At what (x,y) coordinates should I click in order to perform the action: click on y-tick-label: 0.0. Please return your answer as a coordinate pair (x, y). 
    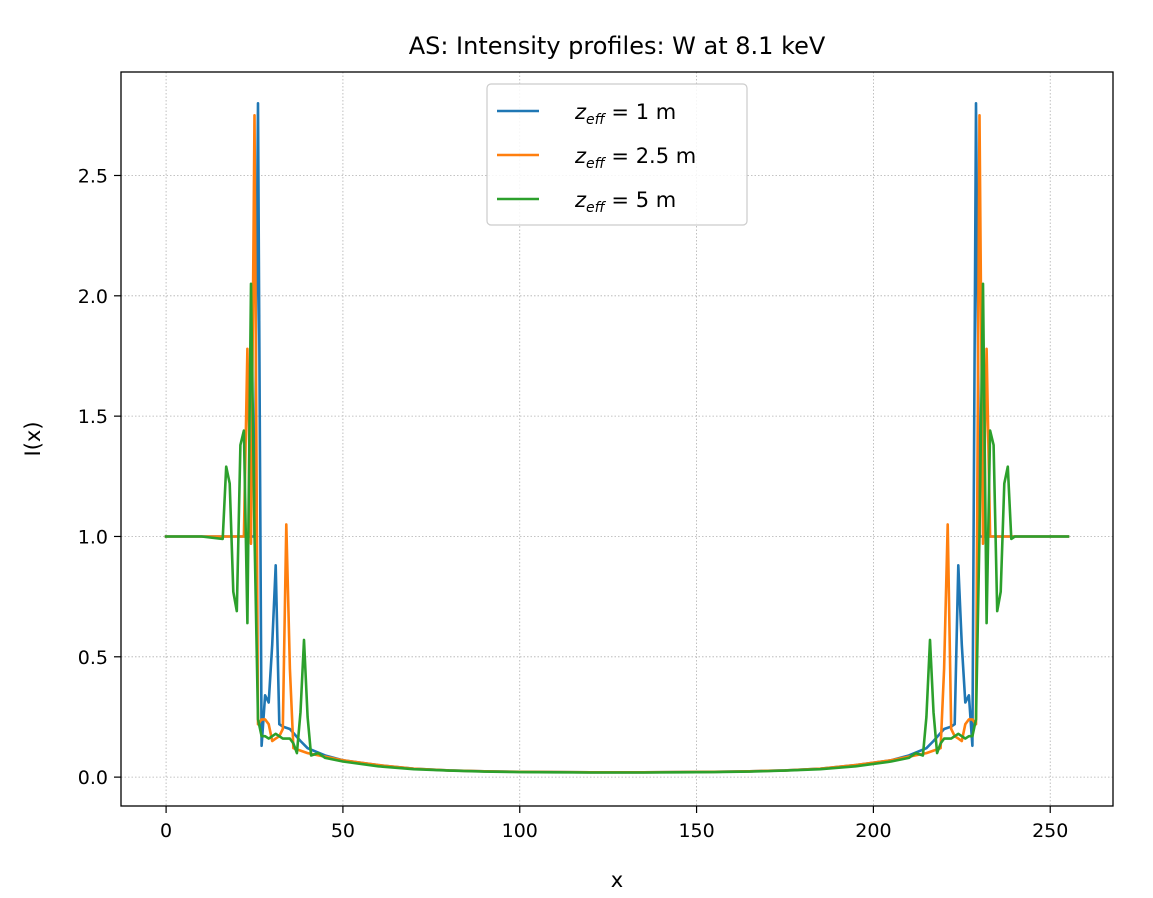
    Looking at the image, I should click on (93, 778).